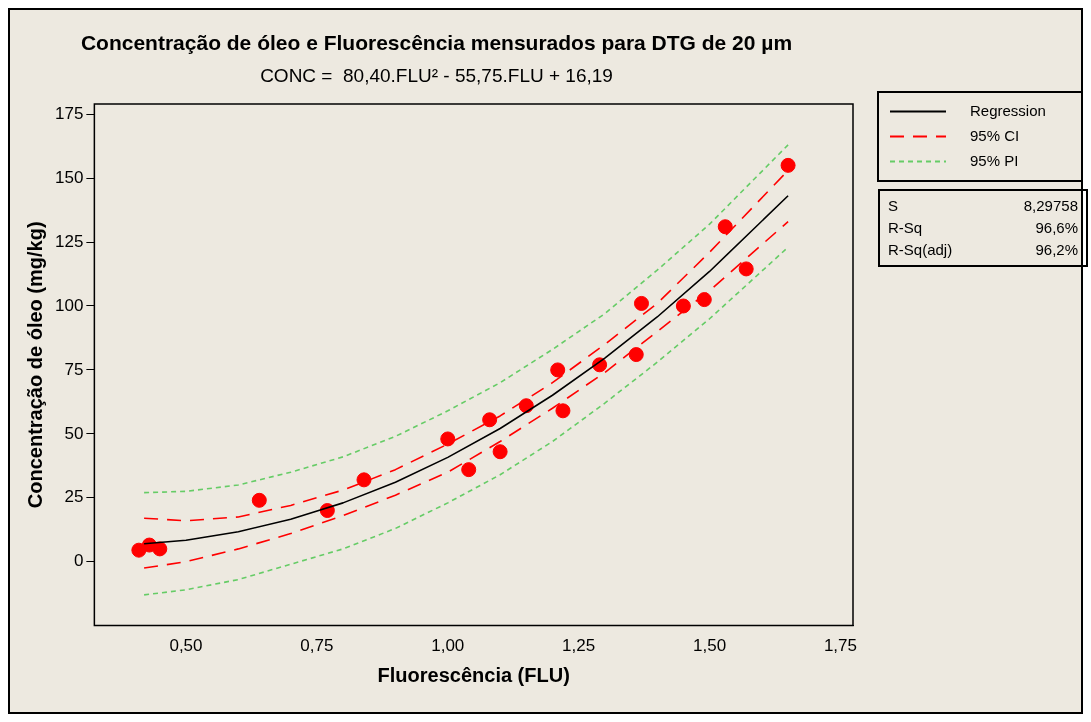  Describe the element at coordinates (994, 160) in the screenshot. I see `legend-label: 95% PI` at that location.